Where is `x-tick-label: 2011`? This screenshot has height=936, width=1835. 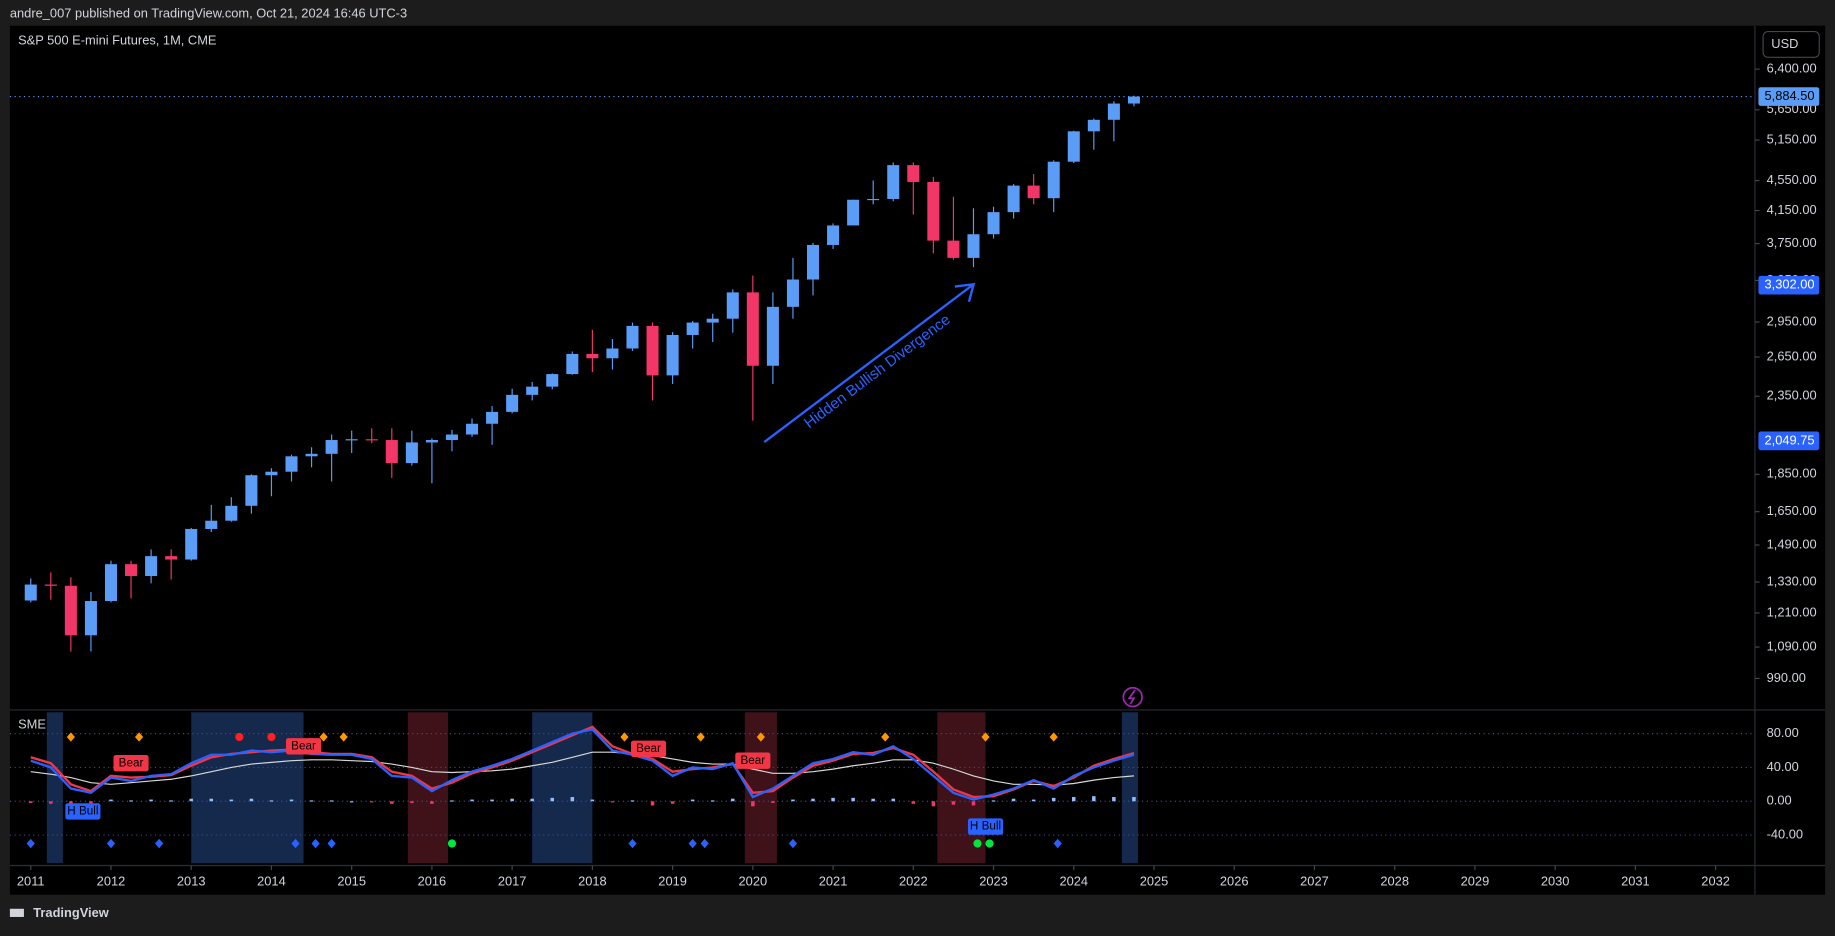
x-tick-label: 2011 is located at coordinates (31, 880).